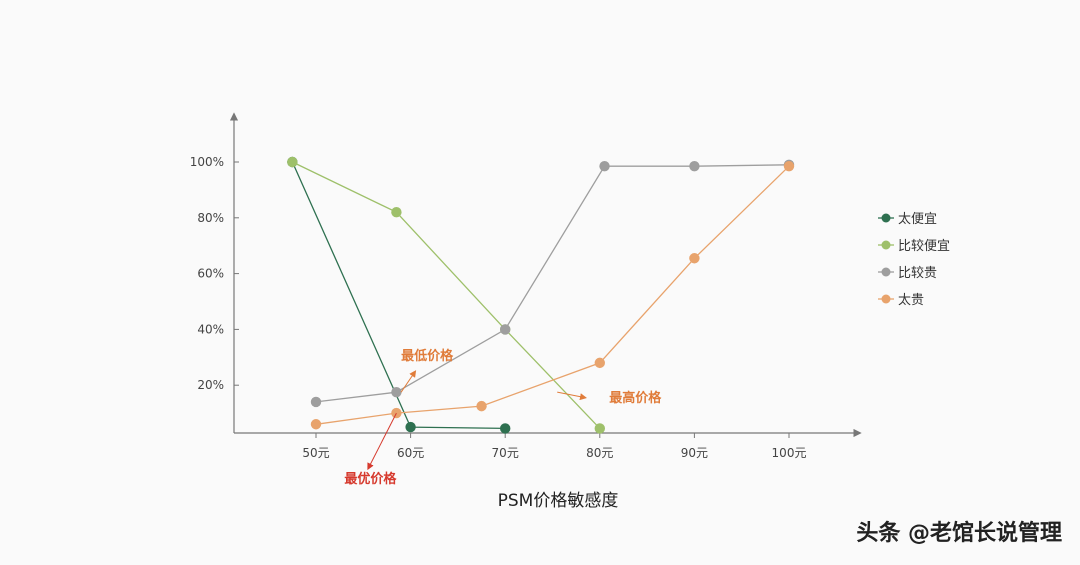 The width and height of the screenshot is (1080, 565). Describe the element at coordinates (694, 453) in the screenshot. I see `x-tick-label: 90元` at that location.